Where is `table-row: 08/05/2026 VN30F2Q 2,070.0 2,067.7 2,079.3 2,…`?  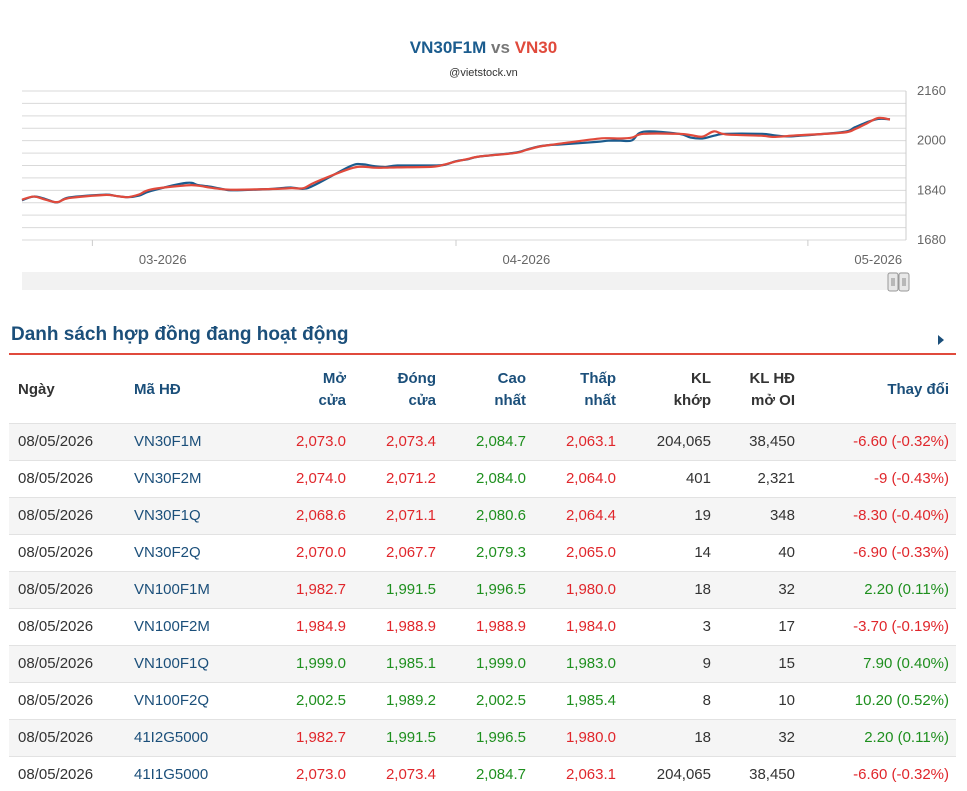
table-row: 08/05/2026 VN30F2Q 2,070.0 2,067.7 2,079.3 2,… is located at coordinates (482, 552).